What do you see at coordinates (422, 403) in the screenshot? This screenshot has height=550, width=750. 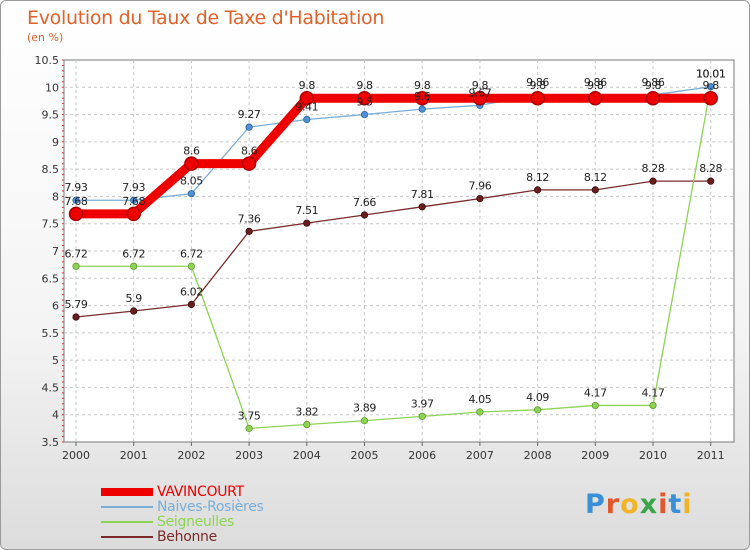 I see `data-label: 3.97` at bounding box center [422, 403].